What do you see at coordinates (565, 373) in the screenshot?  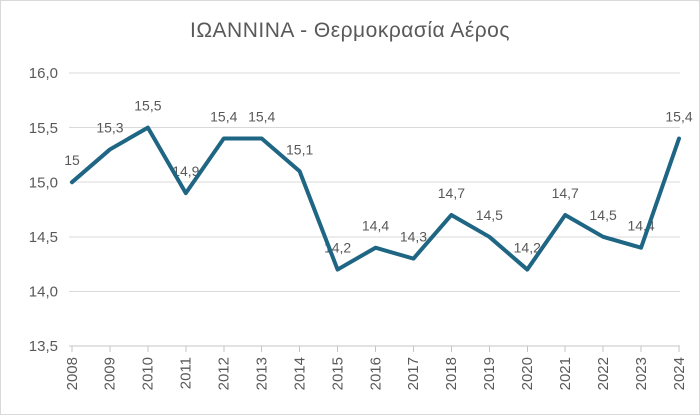 I see `x-axis-tick-label: 2021` at bounding box center [565, 373].